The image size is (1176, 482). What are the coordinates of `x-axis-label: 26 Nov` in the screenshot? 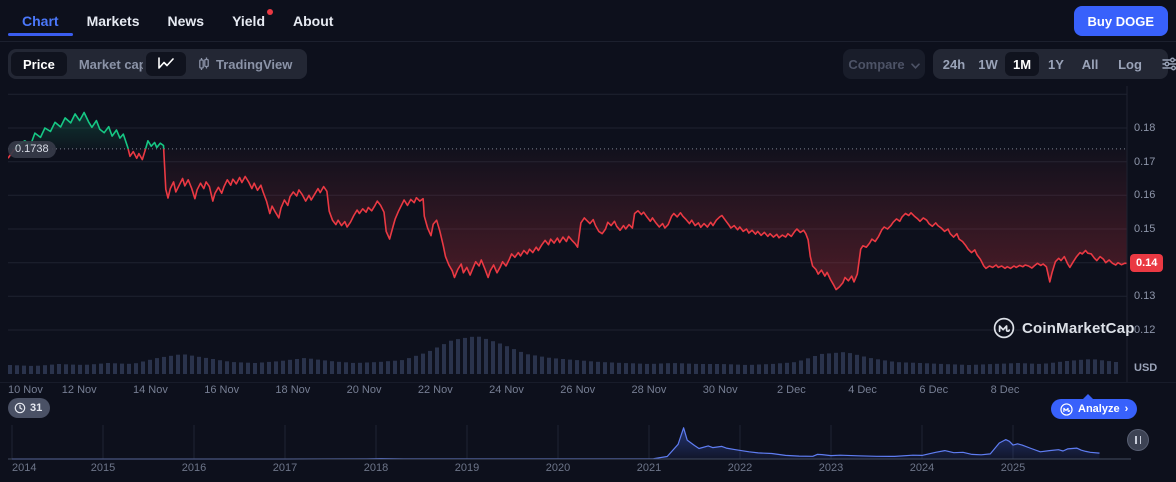 It's located at (578, 390).